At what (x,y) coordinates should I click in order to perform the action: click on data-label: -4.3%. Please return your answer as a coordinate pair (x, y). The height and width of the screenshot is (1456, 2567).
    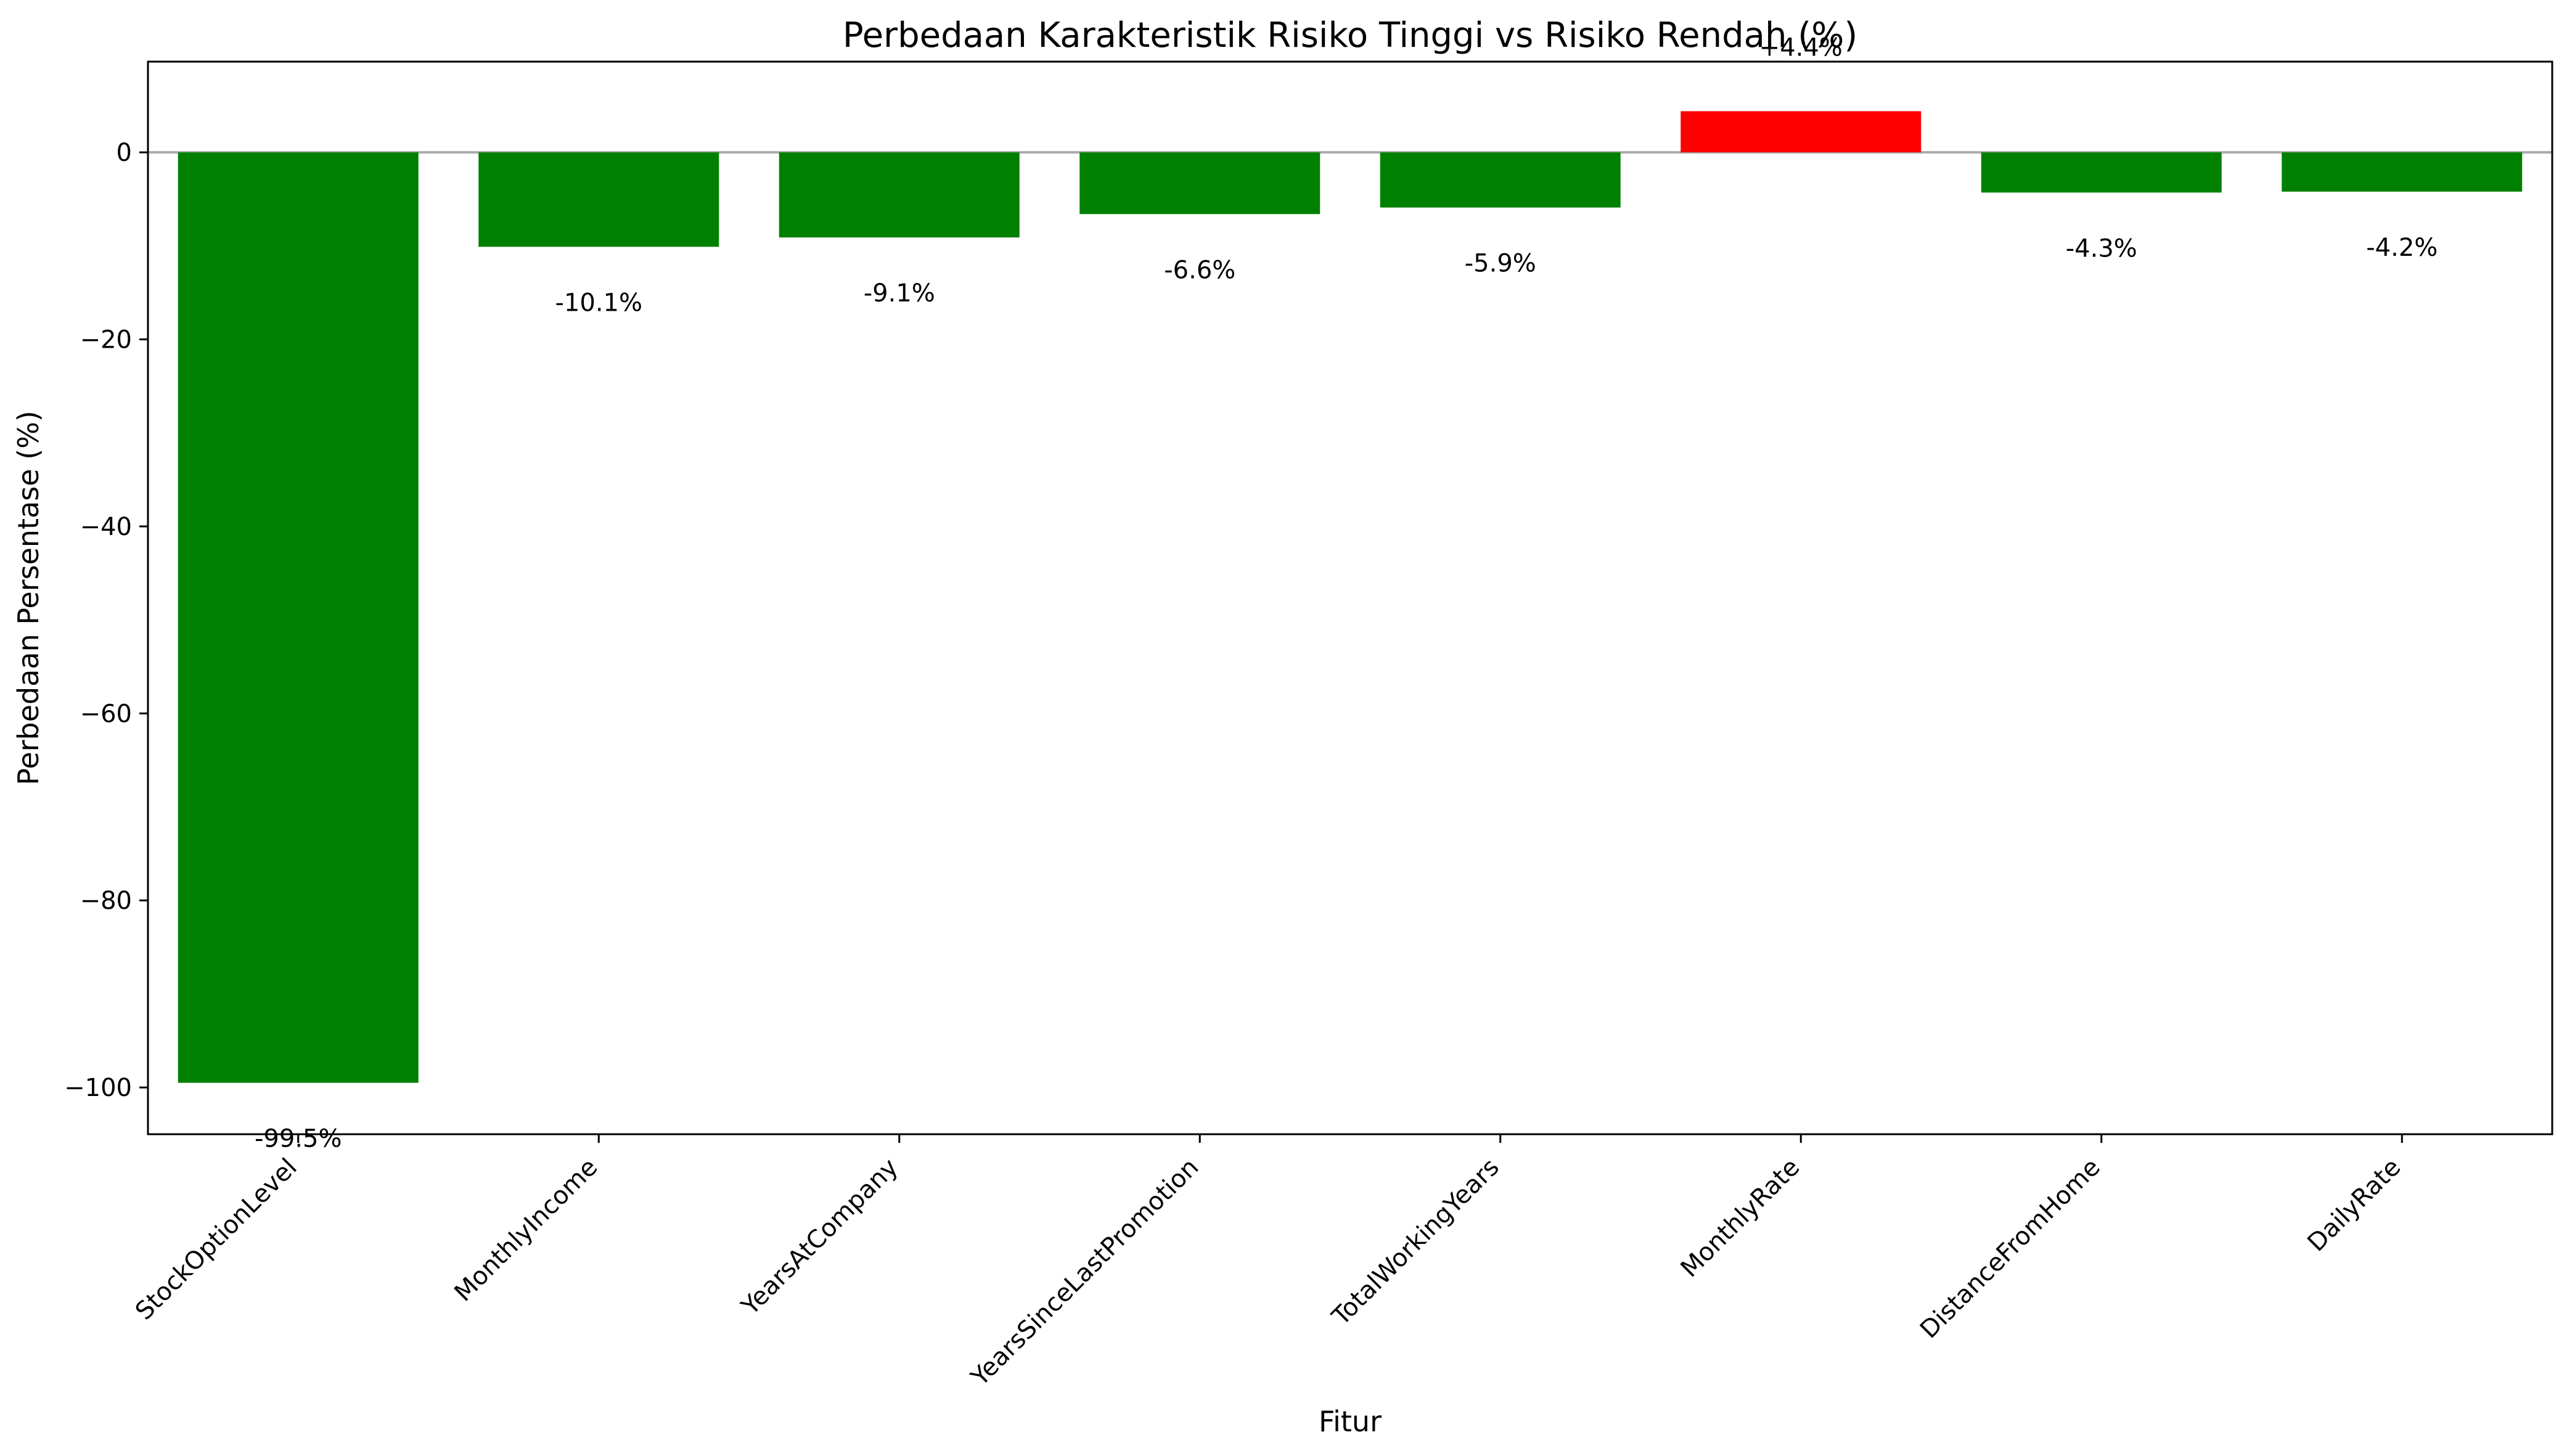
    Looking at the image, I should click on (2101, 248).